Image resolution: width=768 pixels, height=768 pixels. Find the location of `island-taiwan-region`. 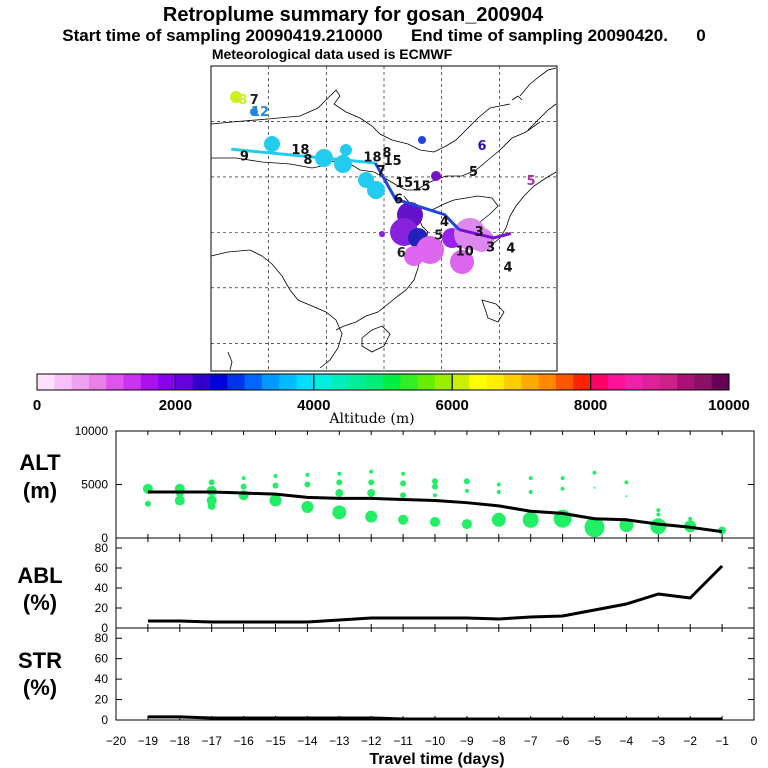

island-taiwan-region is located at coordinates (376, 339).